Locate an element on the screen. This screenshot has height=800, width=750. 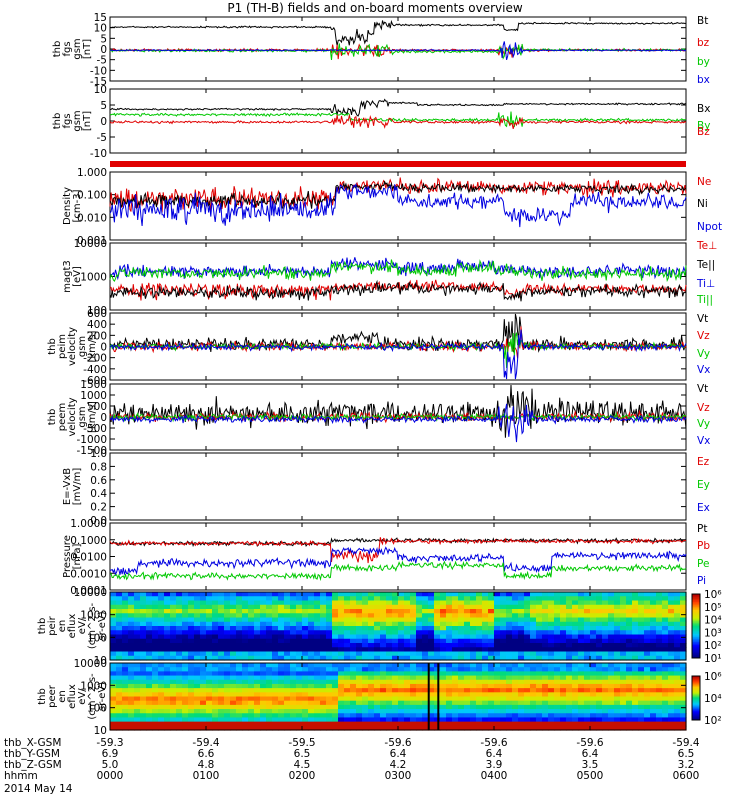
ytick-label: 0.4 is located at coordinates (98, 494).